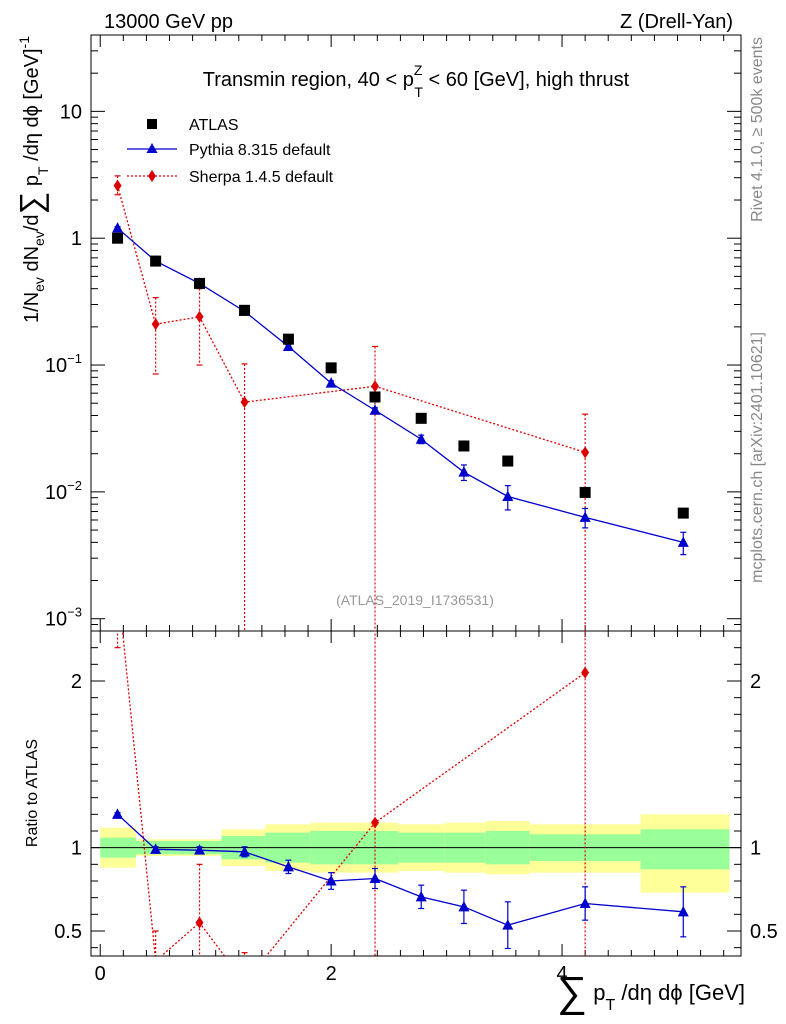 The image size is (786, 1024). I want to click on ratio-tick-label-right: 1, so click(755, 849).